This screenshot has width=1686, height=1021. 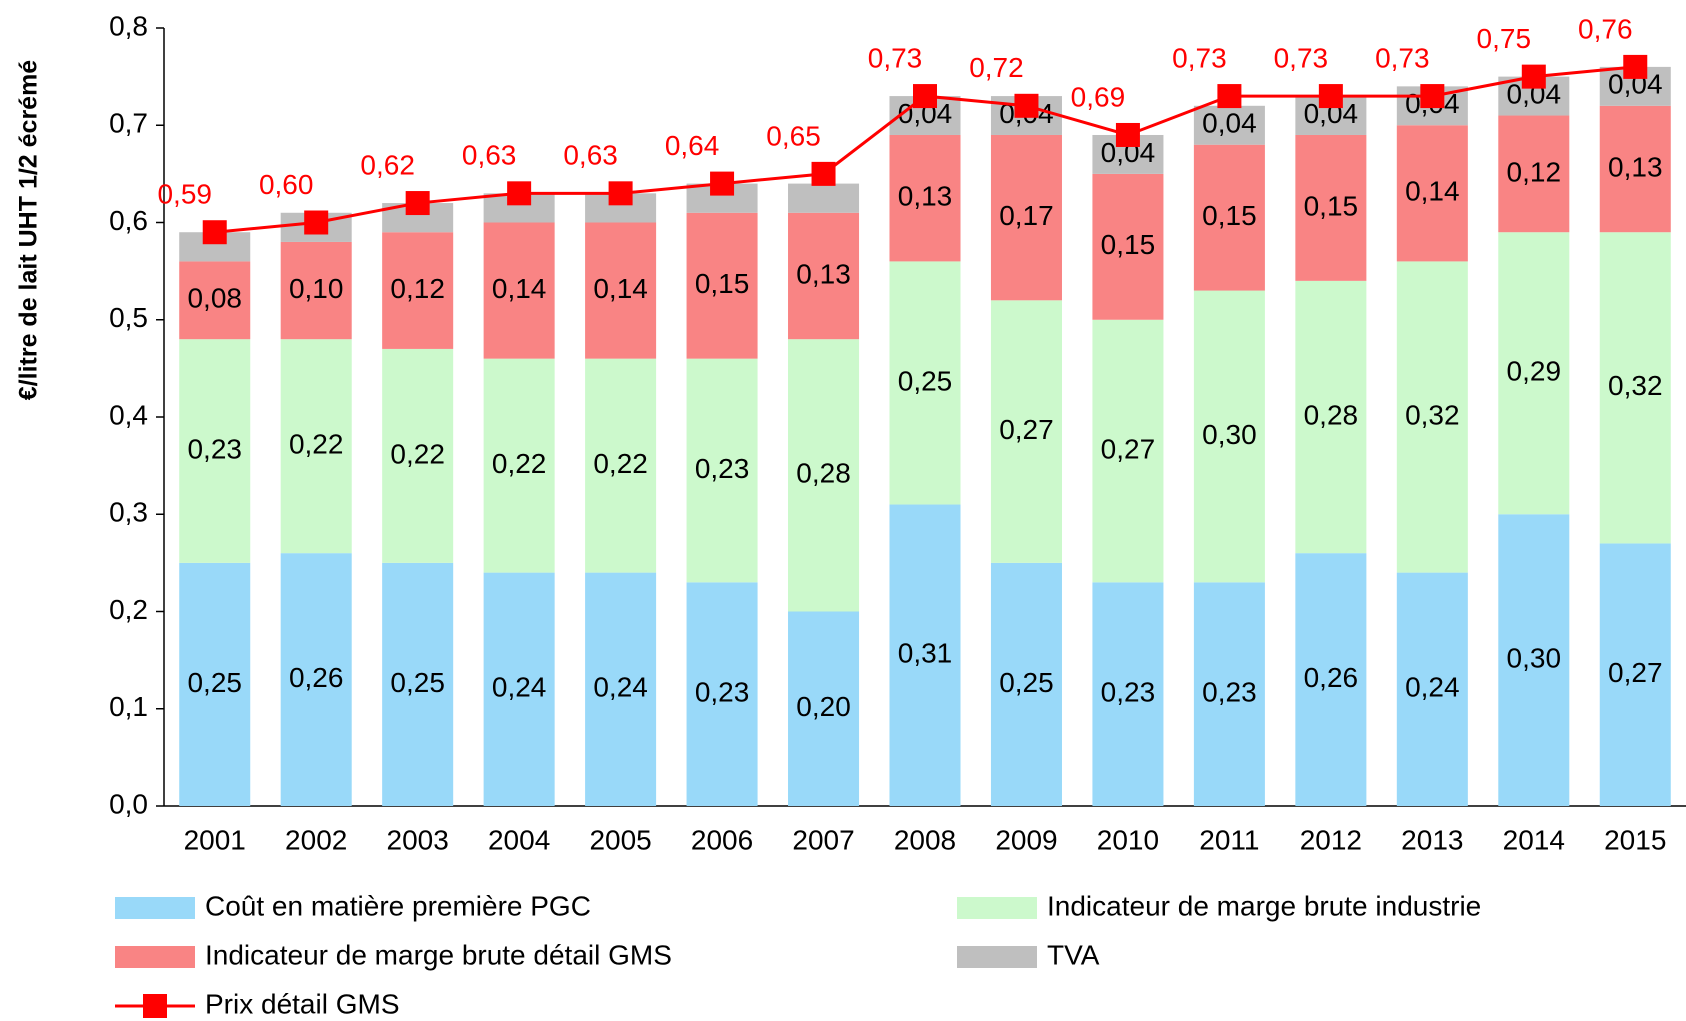 What do you see at coordinates (1635, 839) in the screenshot?
I see `x-tick-label: 2015` at bounding box center [1635, 839].